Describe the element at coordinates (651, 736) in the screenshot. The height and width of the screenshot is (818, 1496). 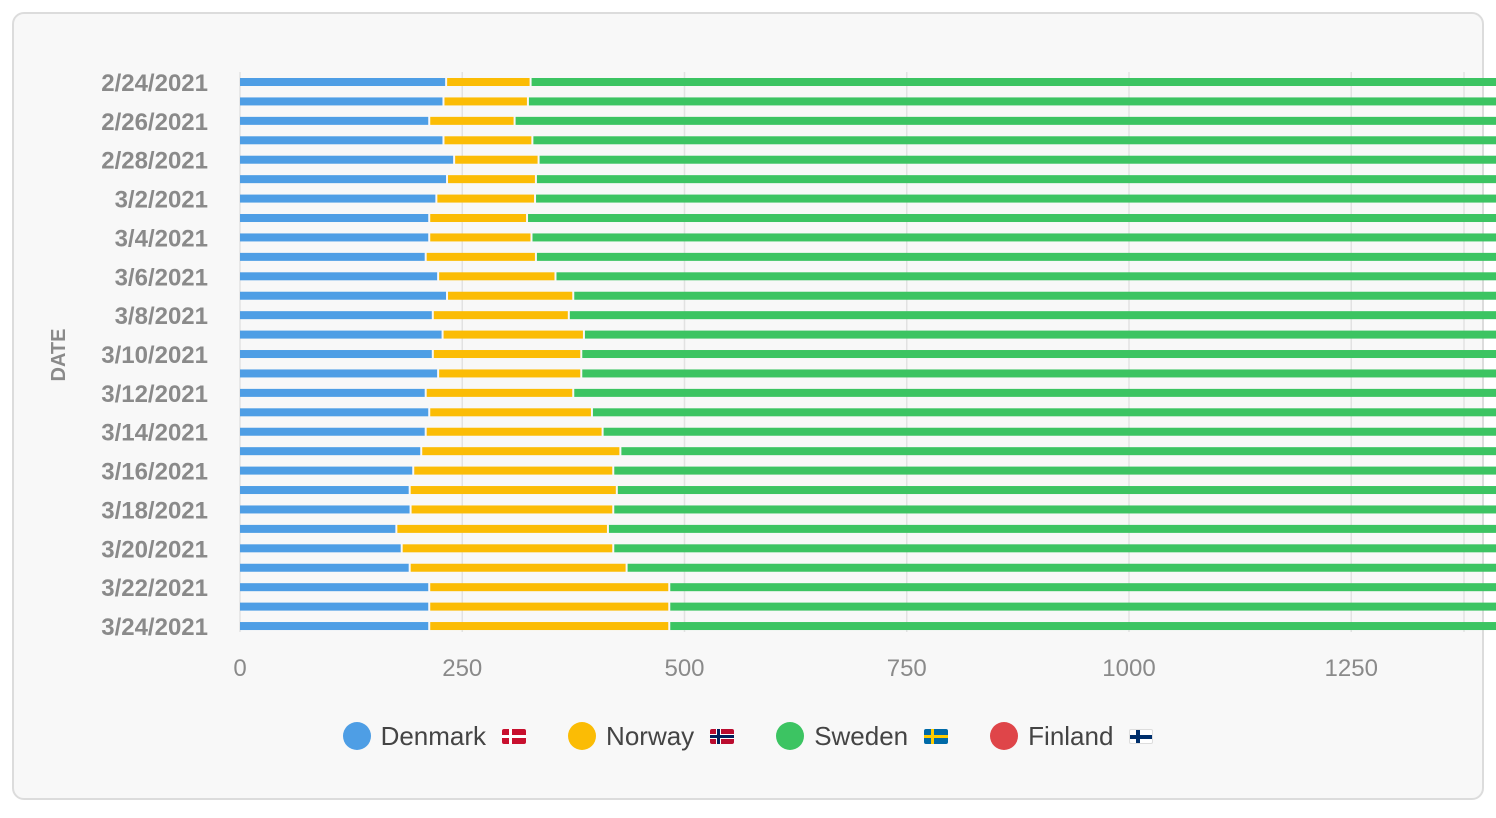
I see `legend-item-norway: Norway` at that location.